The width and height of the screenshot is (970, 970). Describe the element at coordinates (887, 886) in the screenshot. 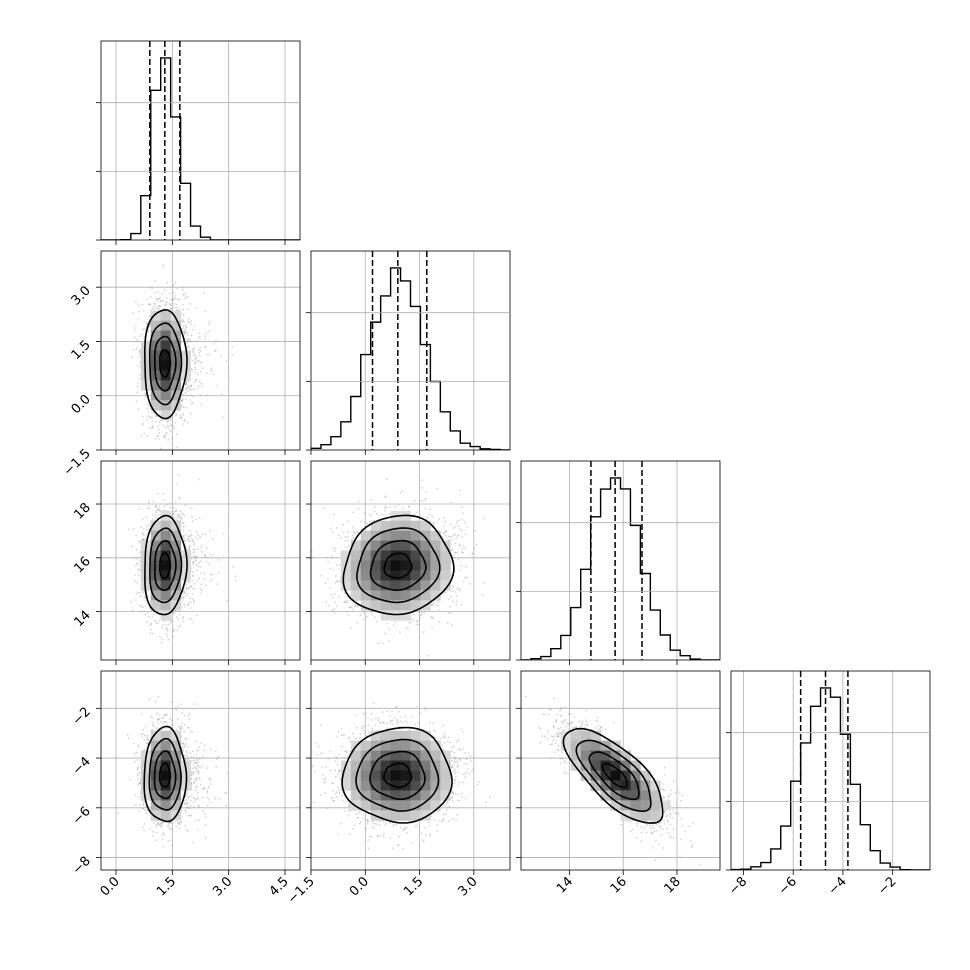

I see `x-tick-label: −2` at that location.